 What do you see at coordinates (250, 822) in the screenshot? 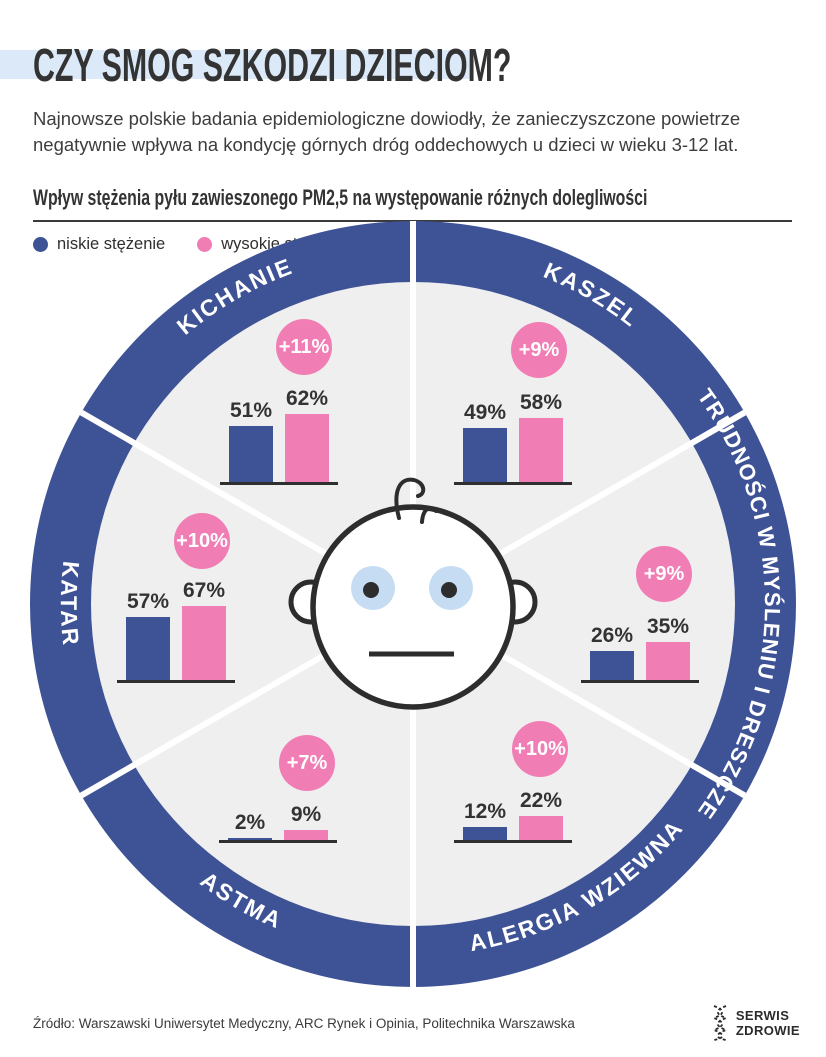
I see `bar-value-low-astma: 2%` at bounding box center [250, 822].